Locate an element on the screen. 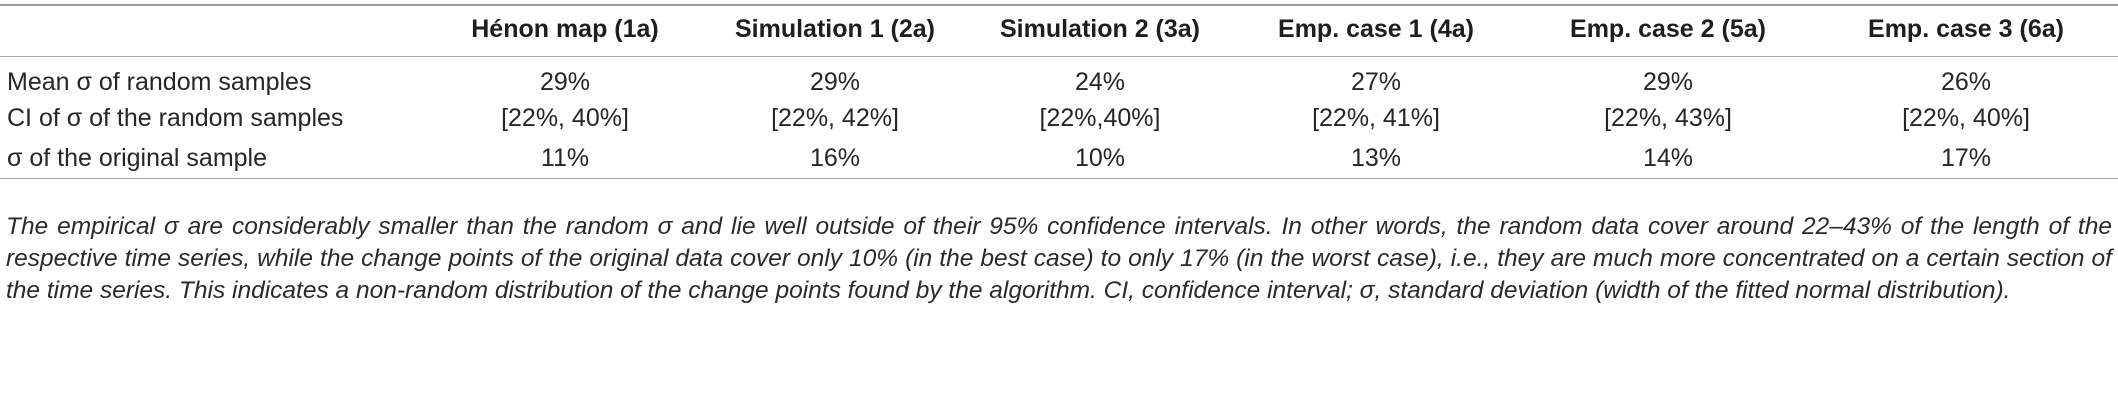  table-cell: 13% is located at coordinates (1376, 158).